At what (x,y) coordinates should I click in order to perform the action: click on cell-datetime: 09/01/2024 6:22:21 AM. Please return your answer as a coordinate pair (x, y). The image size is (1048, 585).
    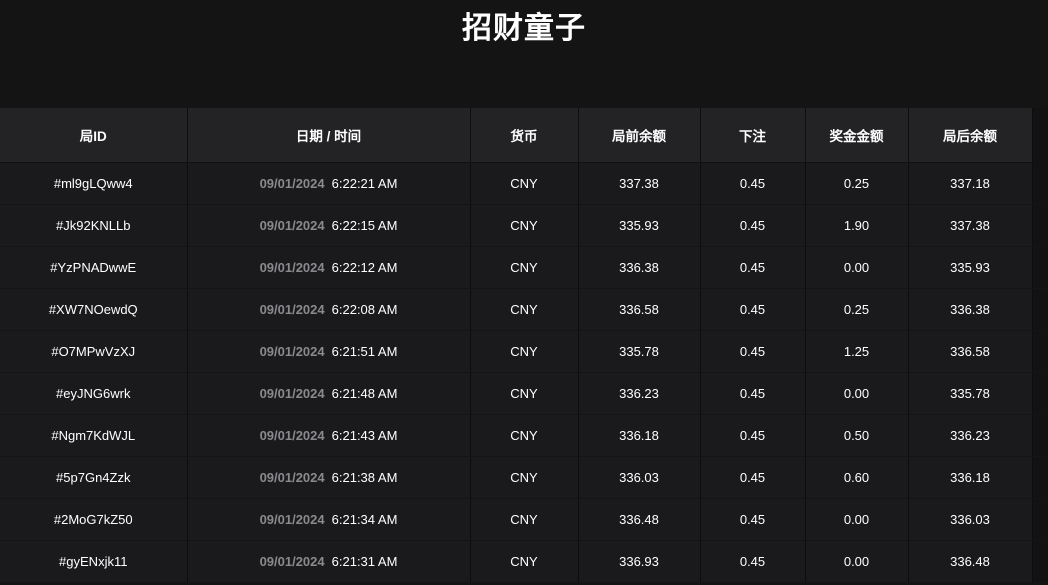
    Looking at the image, I should click on (329, 183).